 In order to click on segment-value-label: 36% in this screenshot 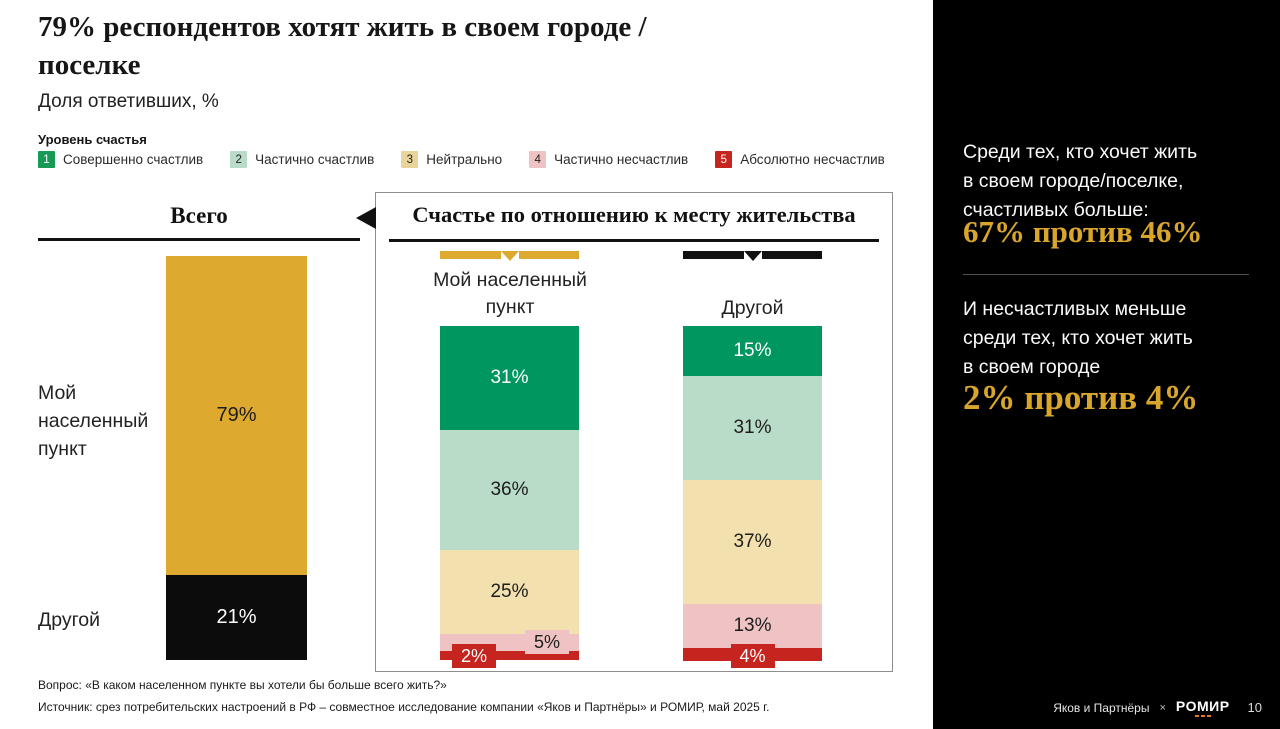, I will do `click(509, 490)`.